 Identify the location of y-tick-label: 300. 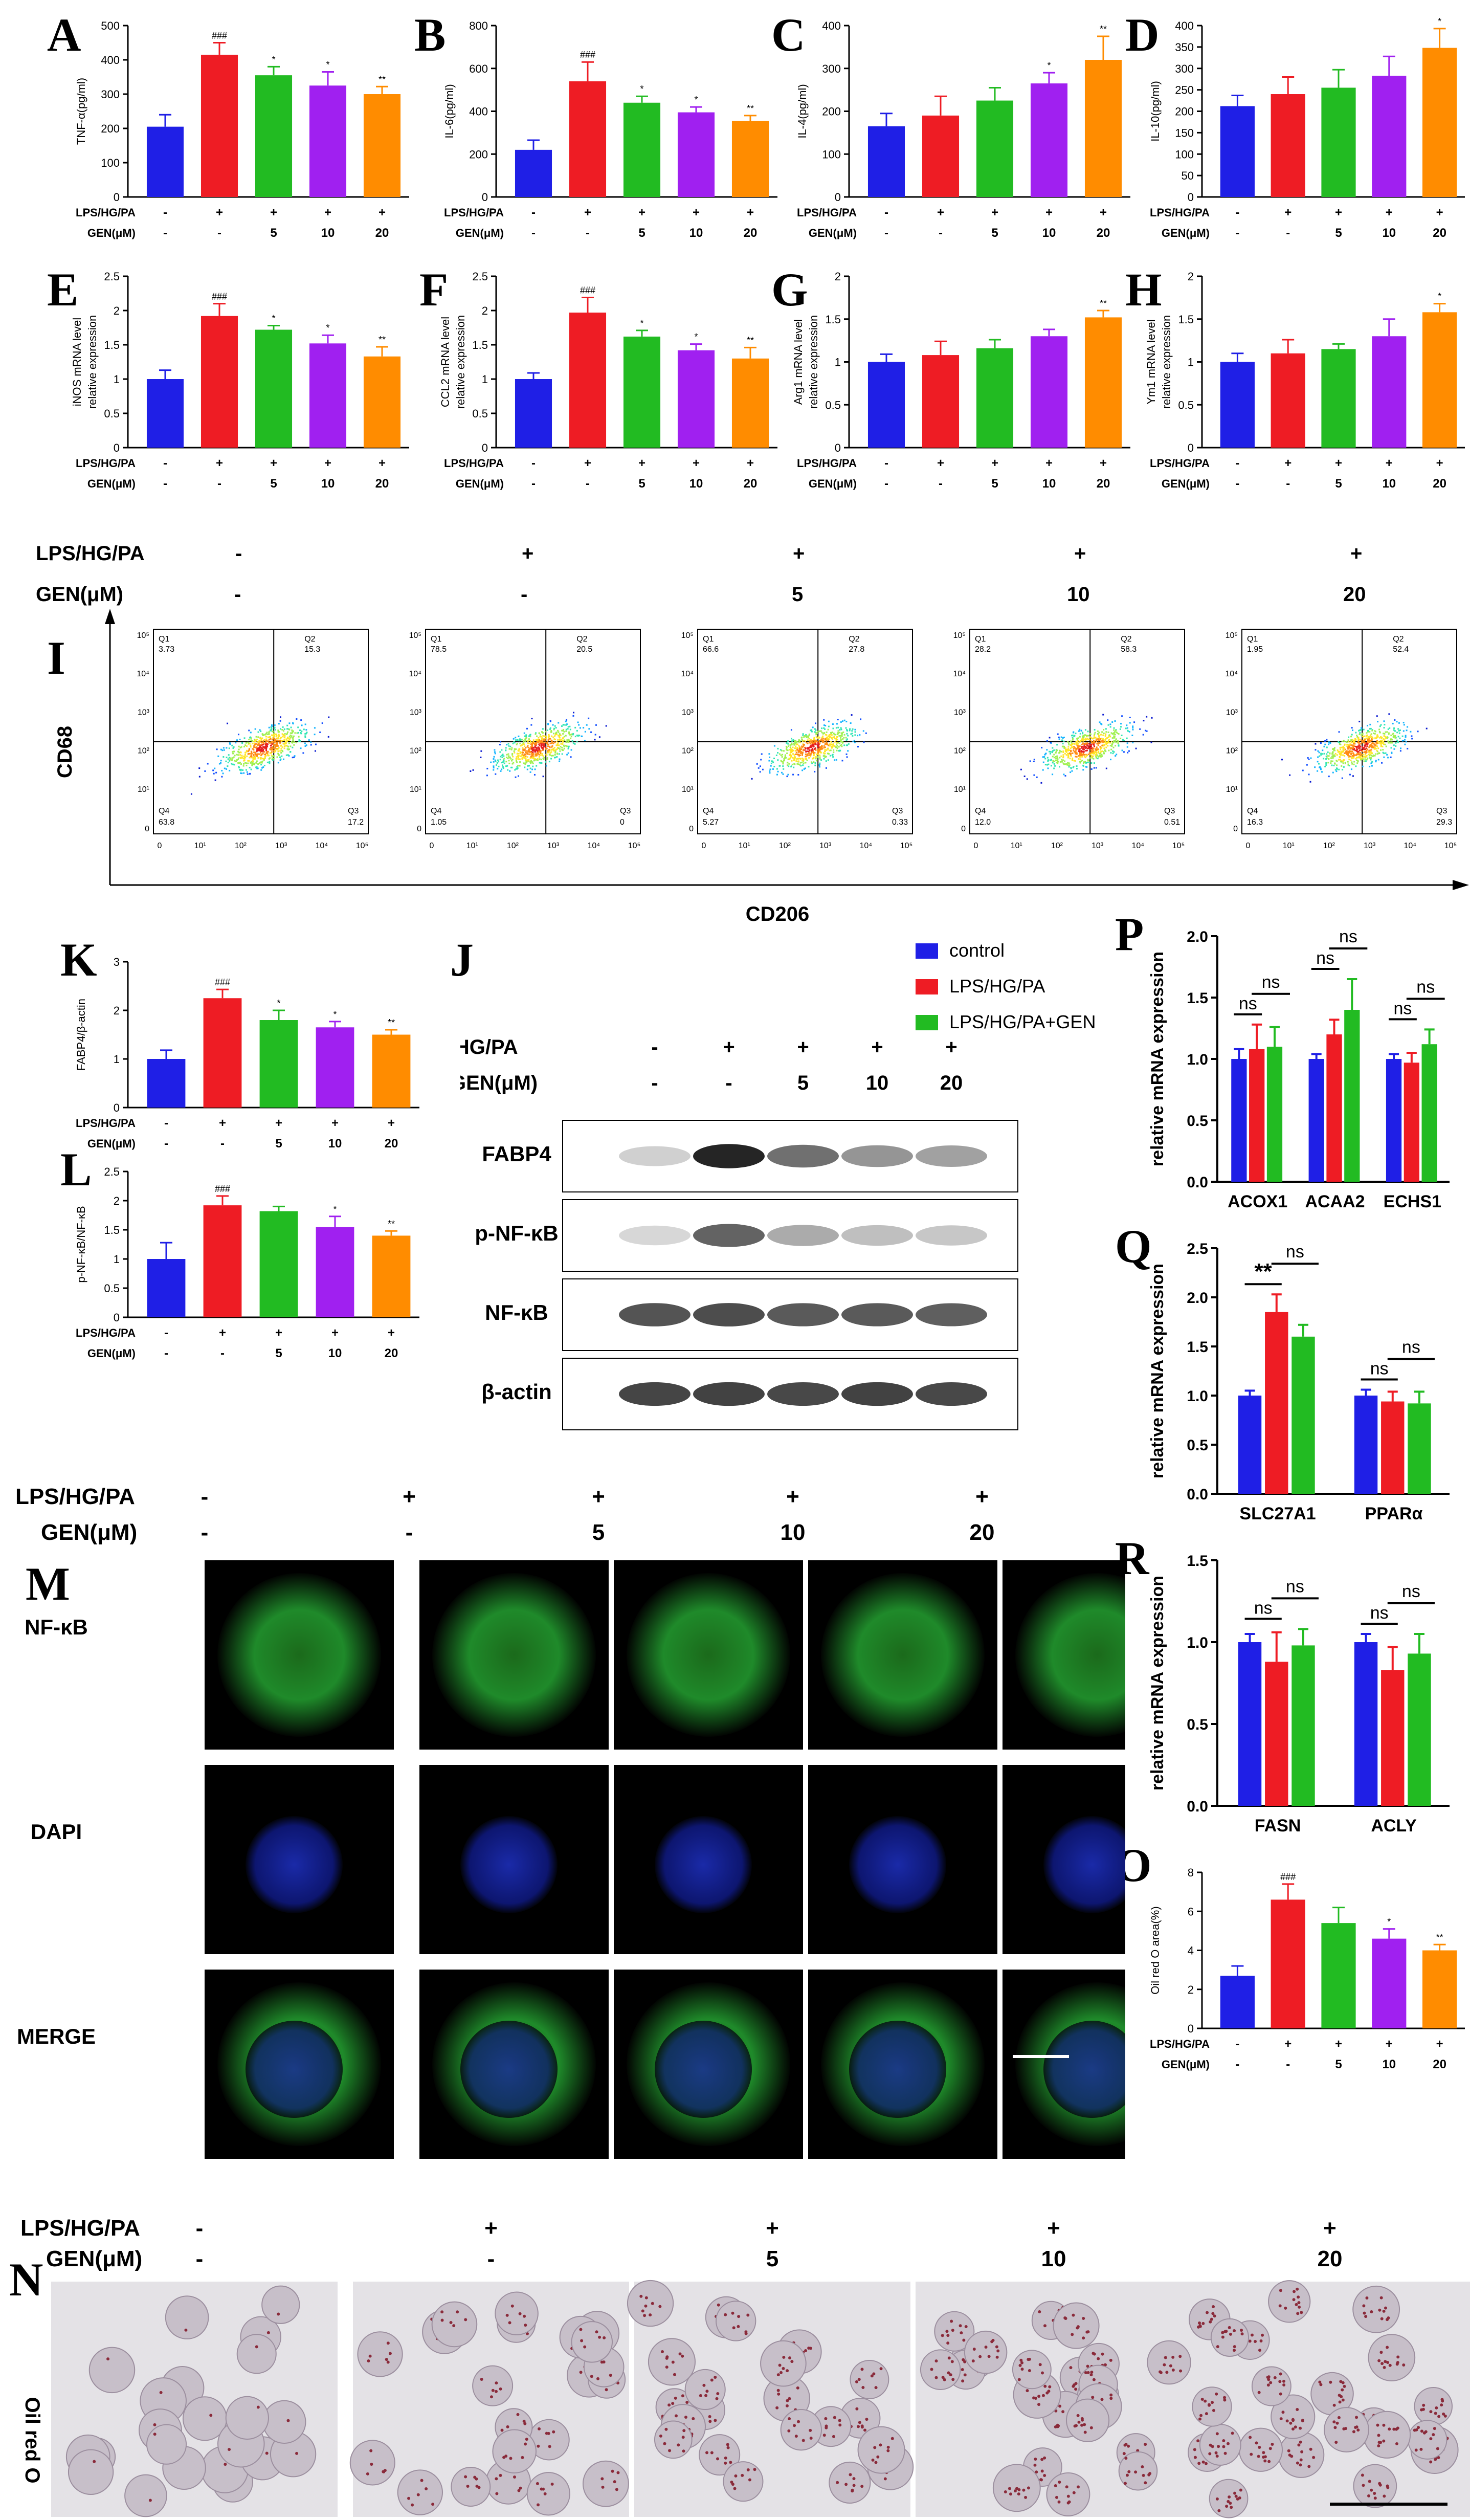
(831, 68).